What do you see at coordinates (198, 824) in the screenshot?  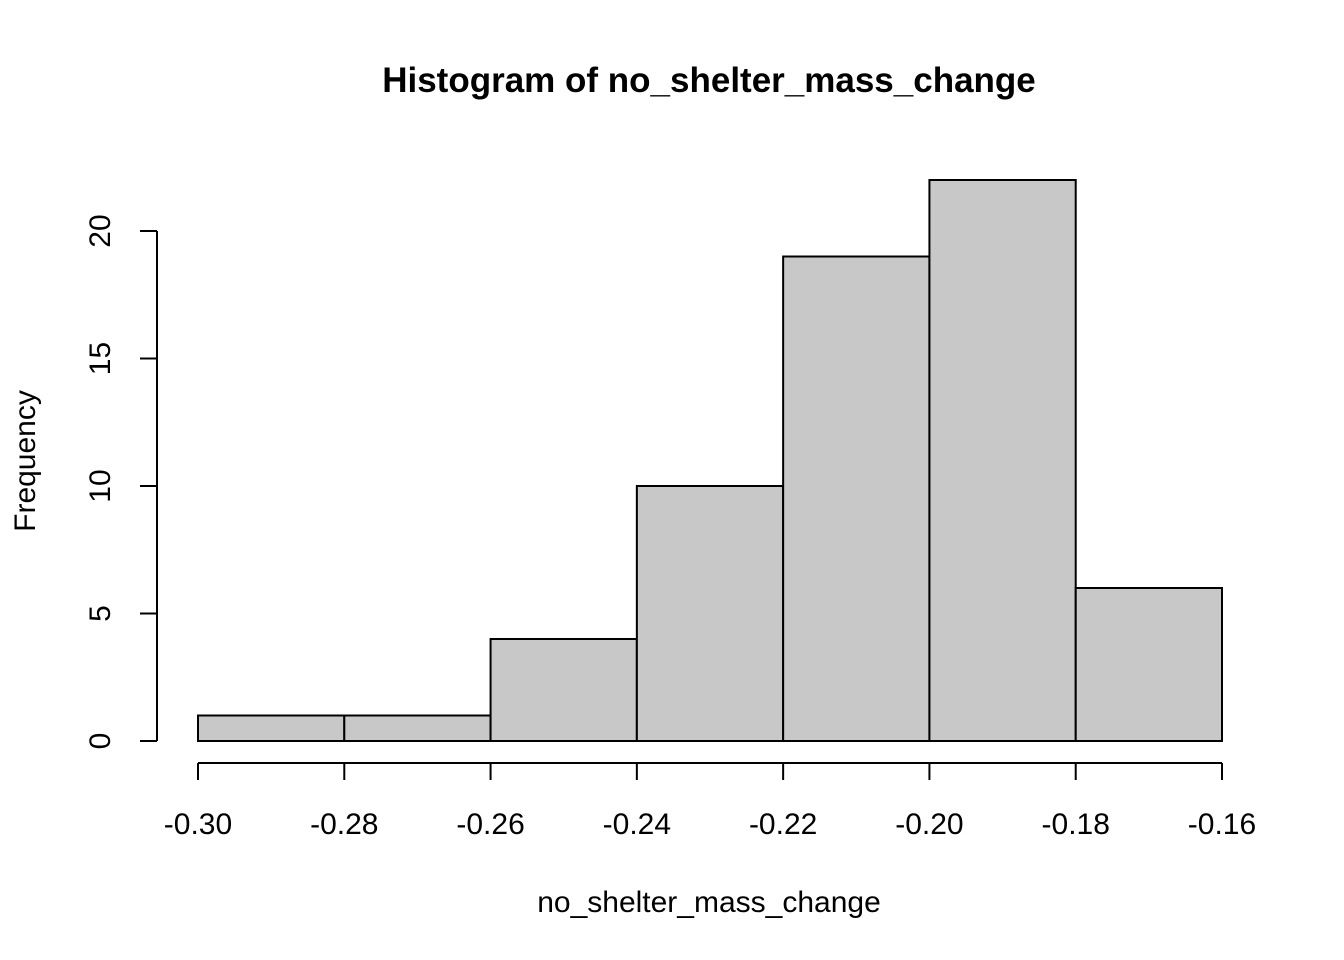 I see `x-tick-label: -0.30` at bounding box center [198, 824].